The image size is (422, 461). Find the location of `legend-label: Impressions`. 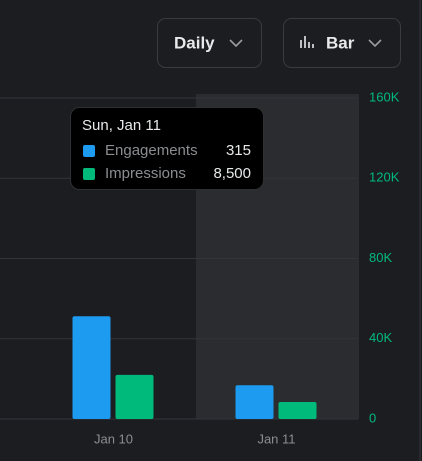

legend-label: Impressions is located at coordinates (145, 173).